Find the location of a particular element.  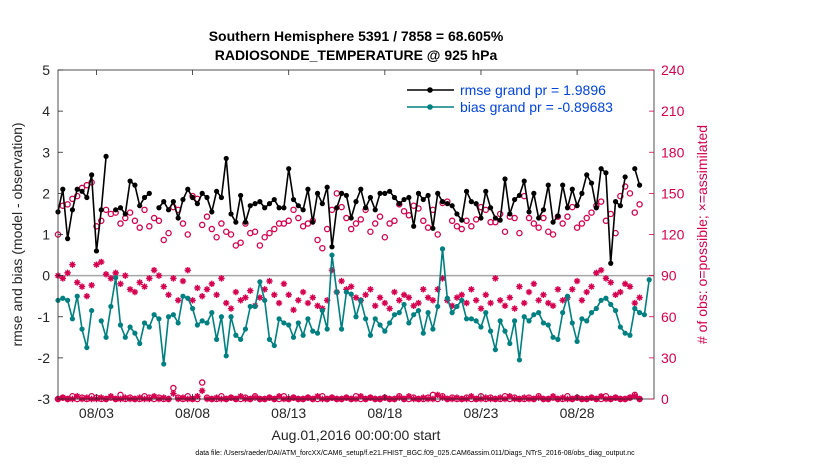

x-tick-label: 08/13 is located at coordinates (288, 413).